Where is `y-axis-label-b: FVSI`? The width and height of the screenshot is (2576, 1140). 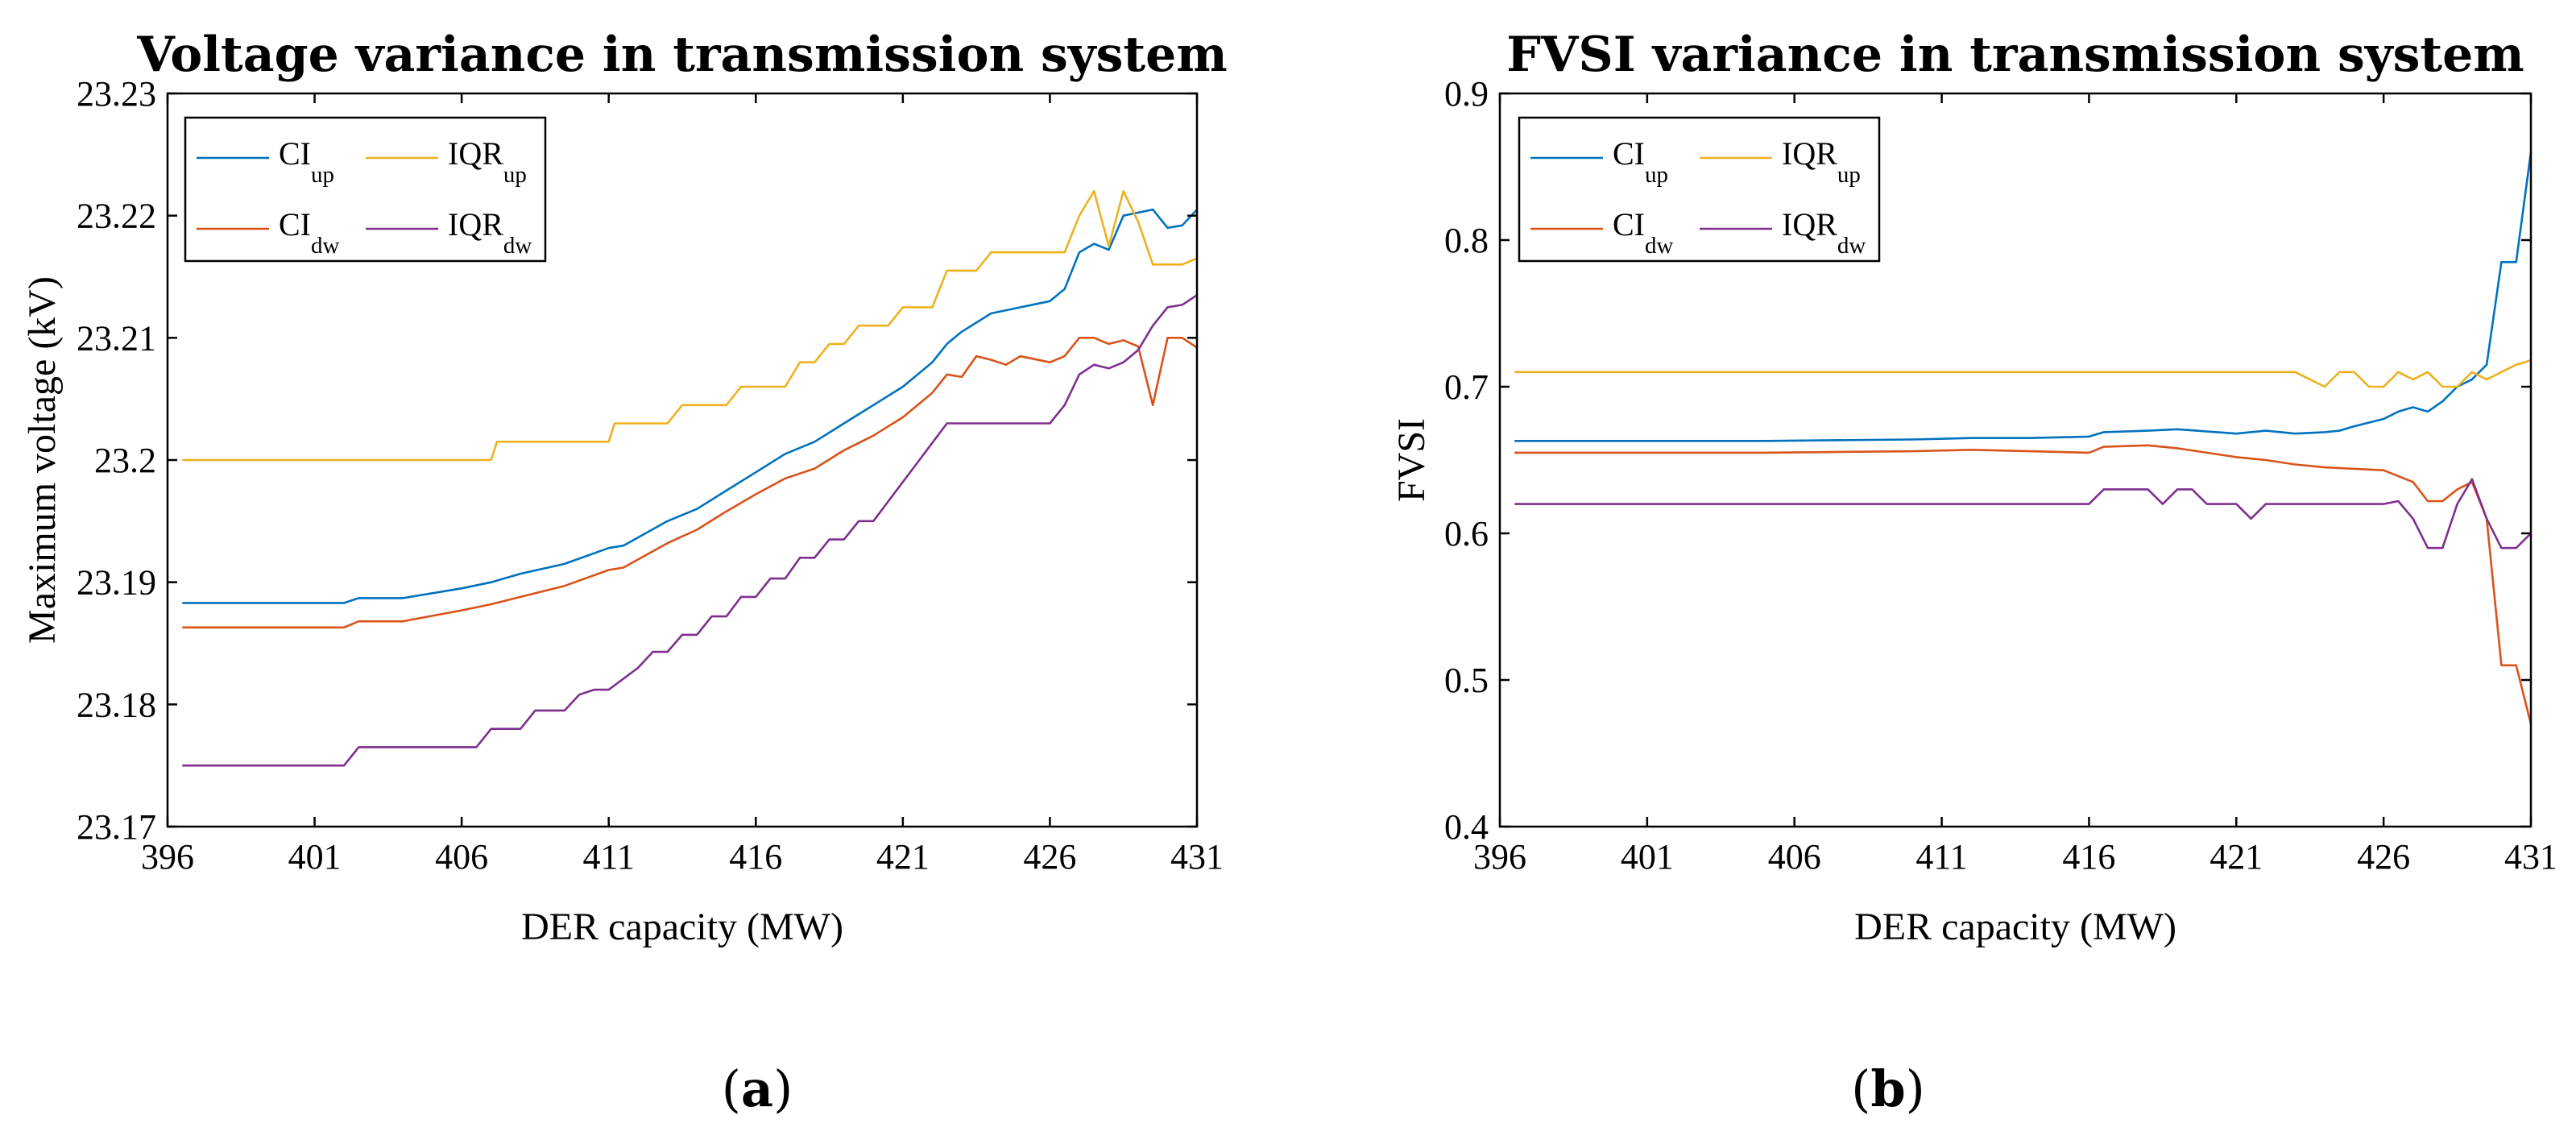 y-axis-label-b: FVSI is located at coordinates (1411, 460).